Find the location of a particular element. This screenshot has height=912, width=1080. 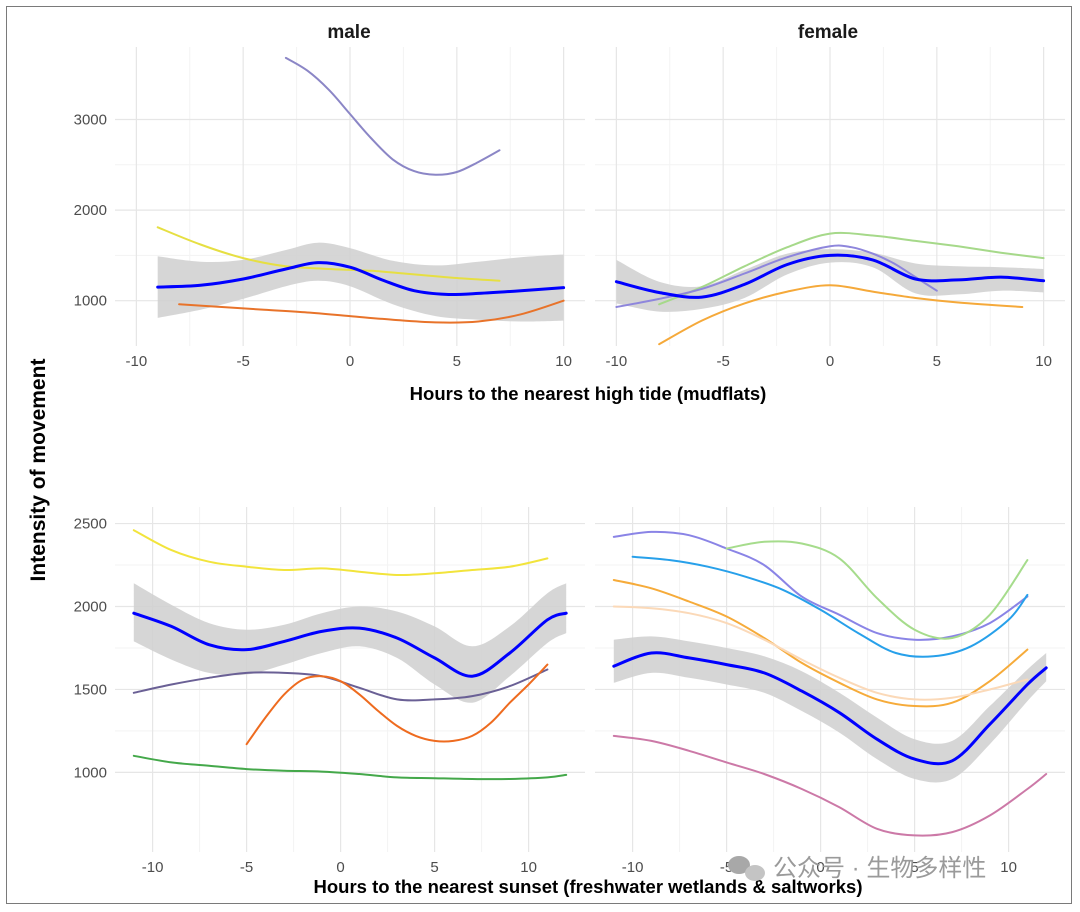

series-line-bird-blue is located at coordinates (830, 606).